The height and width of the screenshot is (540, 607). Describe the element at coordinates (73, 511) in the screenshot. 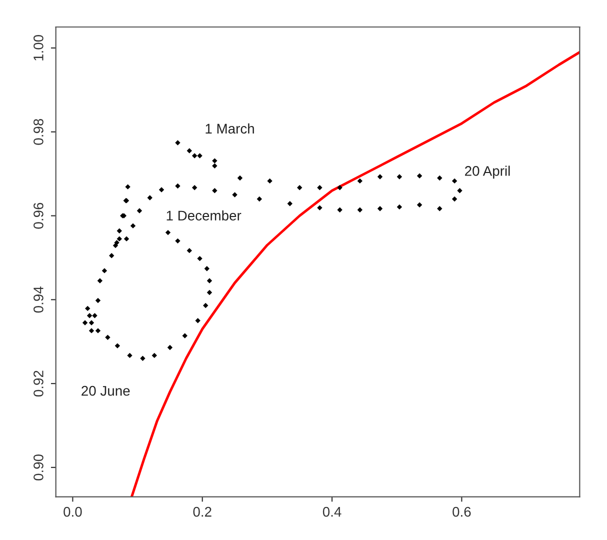

I see `x-tick-label: 0.0` at that location.